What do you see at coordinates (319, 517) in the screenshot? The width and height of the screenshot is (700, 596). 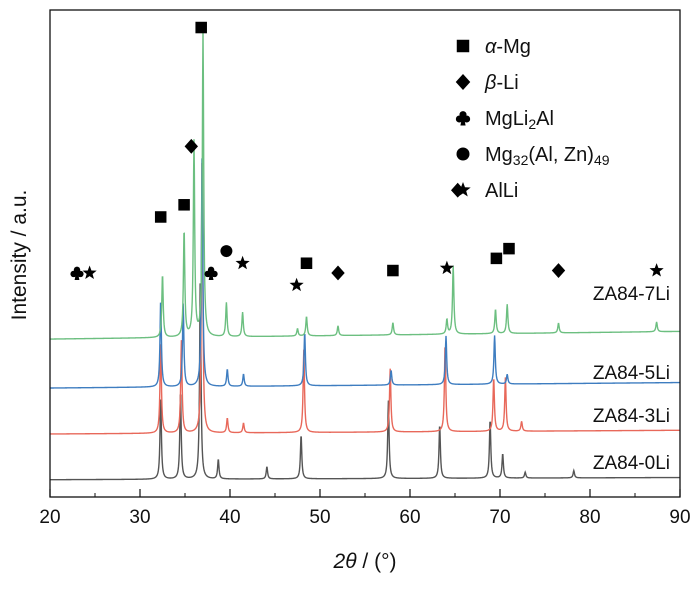 I see `x-tick-label: 50` at bounding box center [319, 517].